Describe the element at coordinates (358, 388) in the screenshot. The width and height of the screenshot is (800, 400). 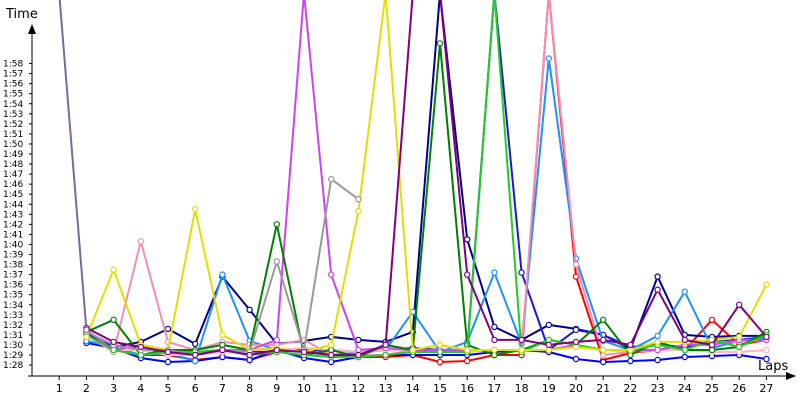
I see `x-tick-label: 12` at that location.